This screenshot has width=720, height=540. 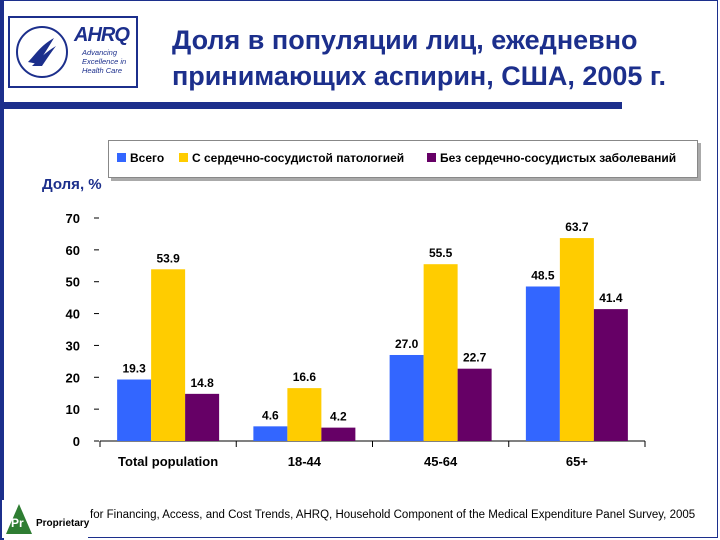 What do you see at coordinates (611, 298) in the screenshot?
I see `data-label: 41.4` at bounding box center [611, 298].